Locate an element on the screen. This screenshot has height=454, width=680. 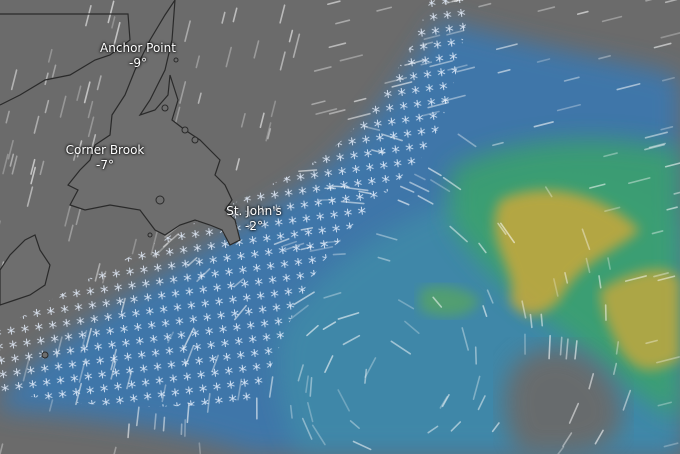
island is located at coordinates (195, 140).